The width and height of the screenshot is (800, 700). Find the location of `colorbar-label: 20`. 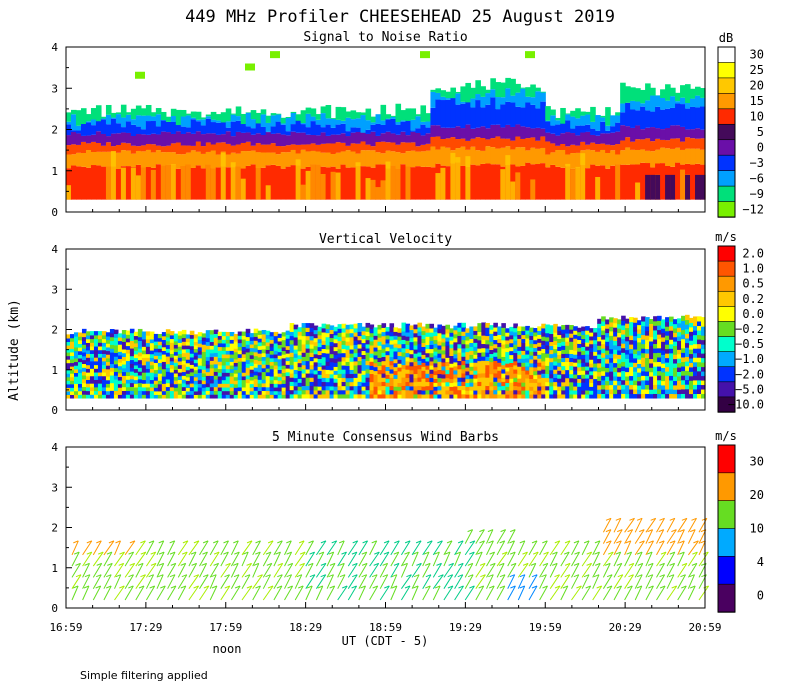

colorbar-label: 20 is located at coordinates (757, 86).